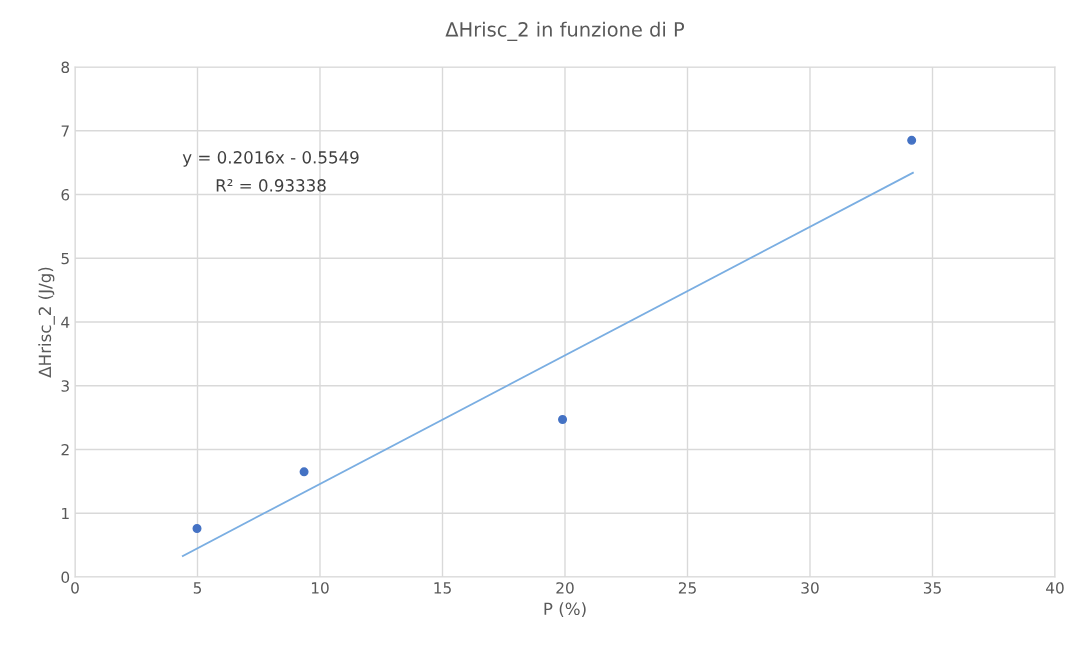 The height and width of the screenshot is (650, 1067). I want to click on x-tick-label: 5, so click(197, 588).